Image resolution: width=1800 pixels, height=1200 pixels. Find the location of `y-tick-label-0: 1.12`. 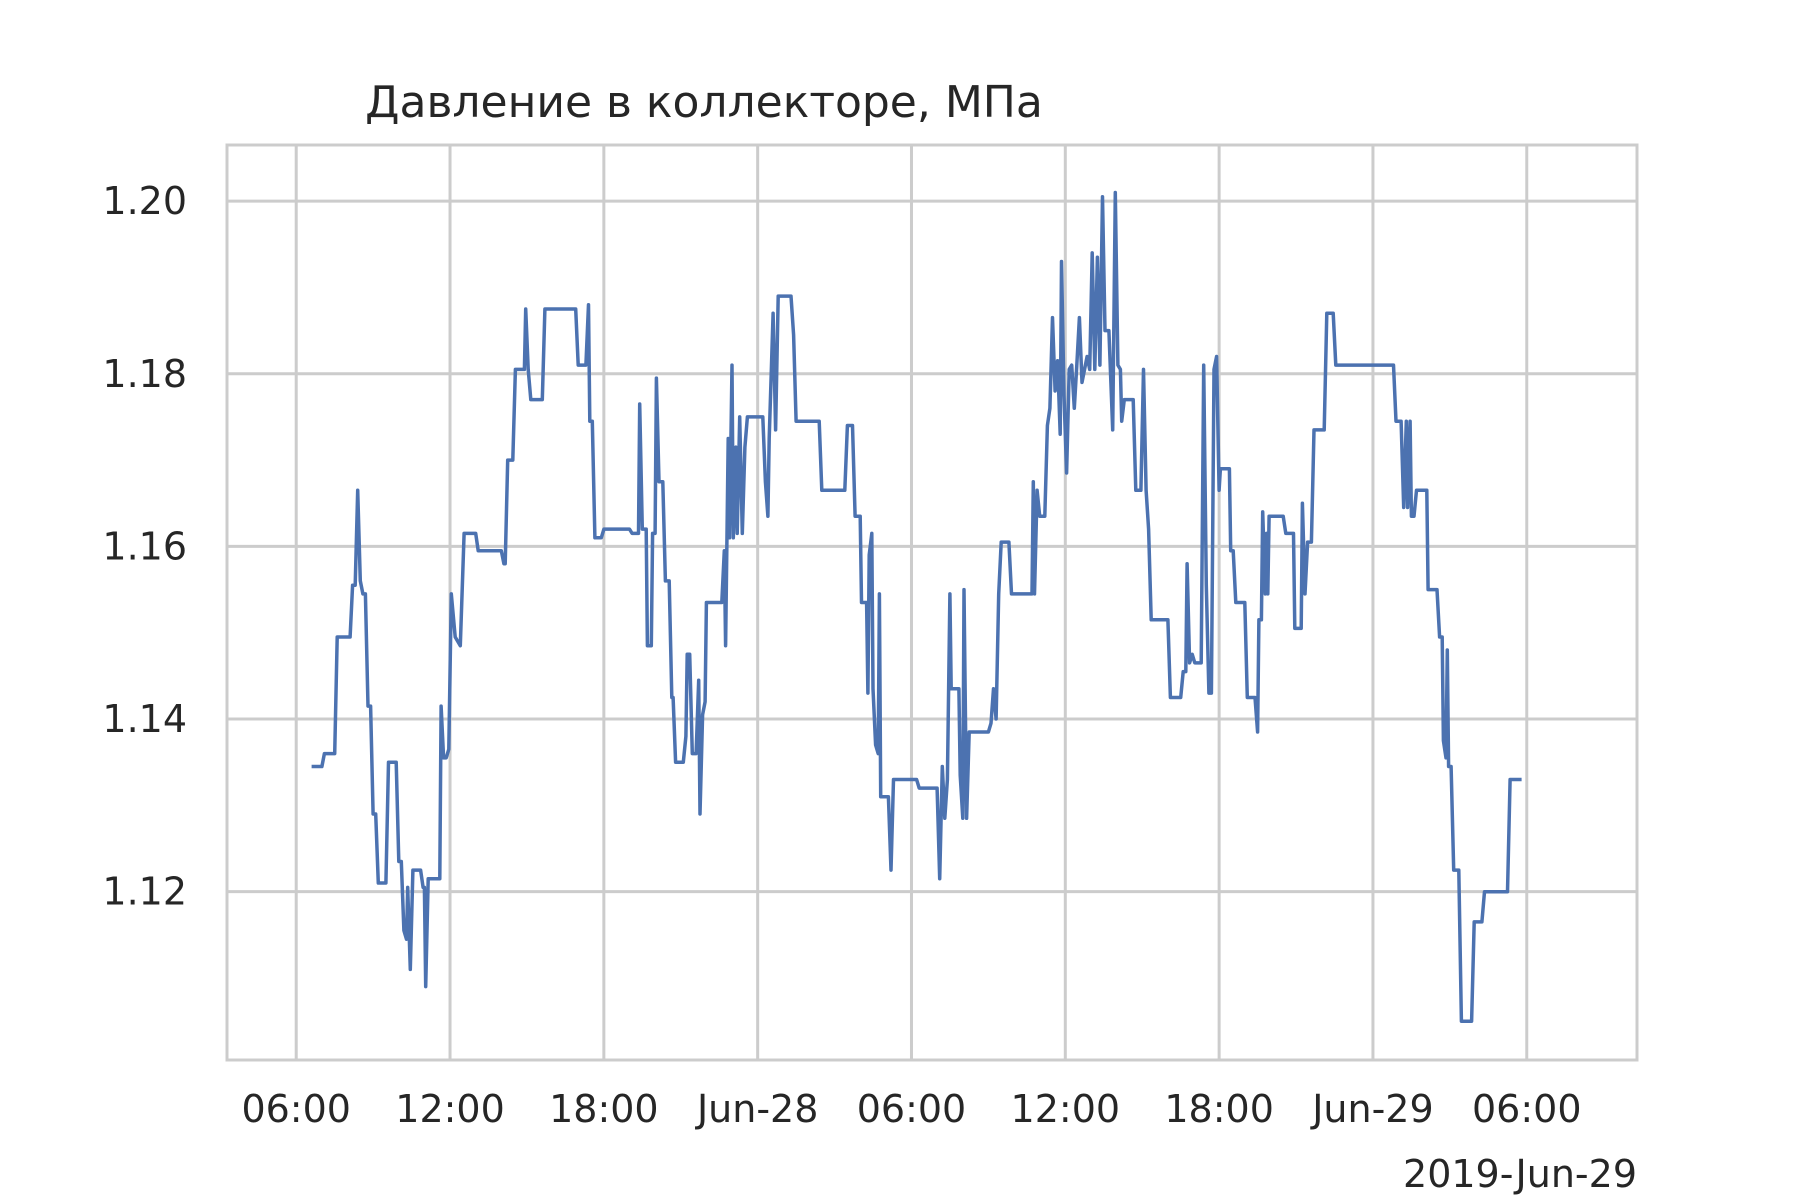

y-tick-label-0: 1.12 is located at coordinates (144, 892).